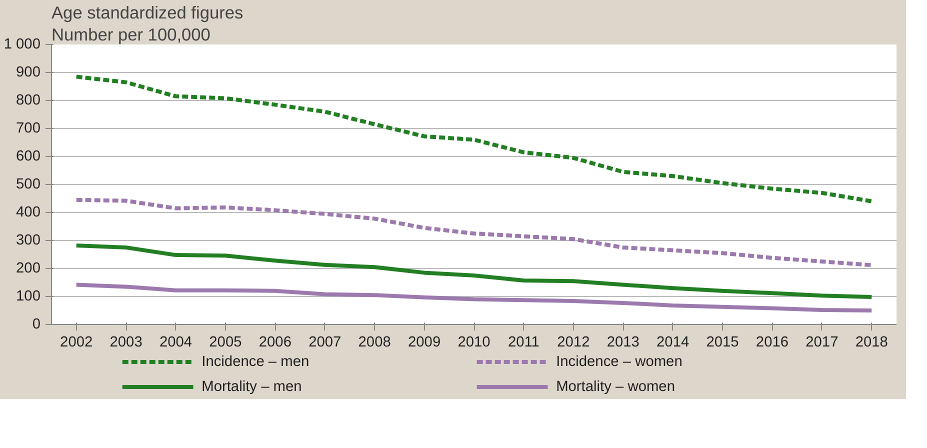 The width and height of the screenshot is (927, 448). What do you see at coordinates (28, 184) in the screenshot?
I see `y-tick-label: 500` at bounding box center [28, 184].